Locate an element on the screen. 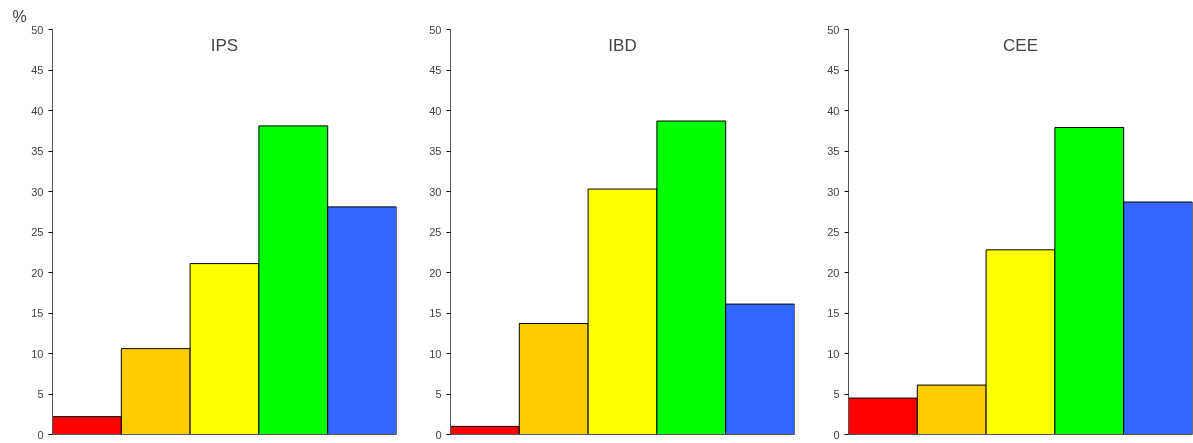 The height and width of the screenshot is (443, 1193). chart-title: IBD is located at coordinates (622, 45).